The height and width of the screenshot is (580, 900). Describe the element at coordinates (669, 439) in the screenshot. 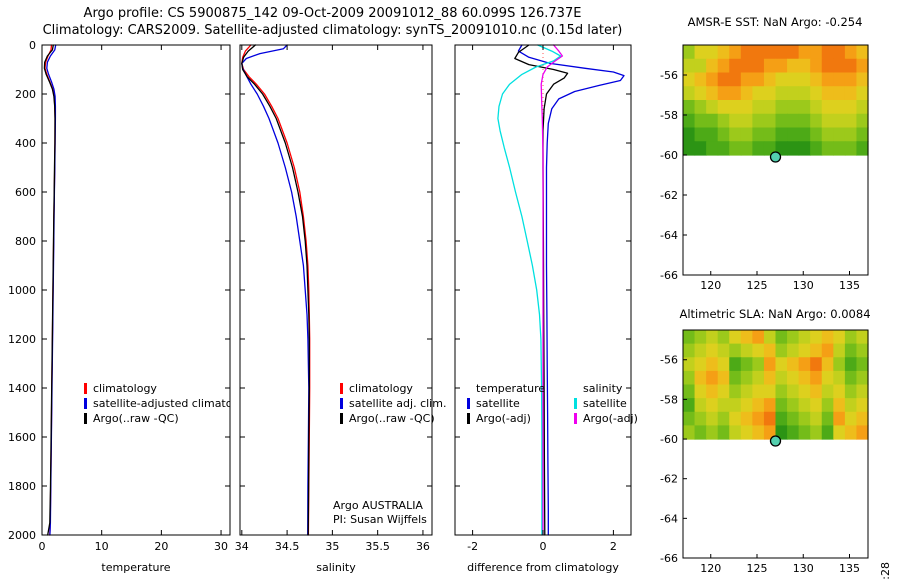

I see `tick-label: -60` at that location.